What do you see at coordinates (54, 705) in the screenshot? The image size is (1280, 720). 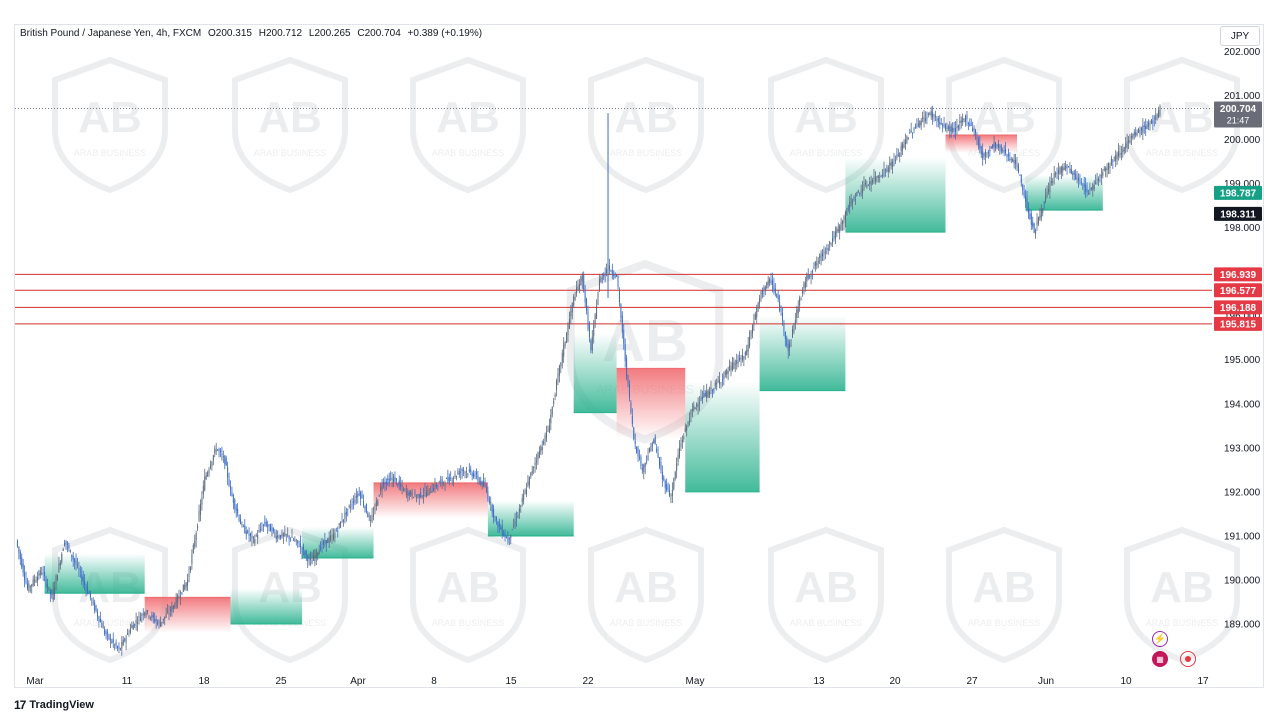 I see `tradingview-logo: 17 TradingView` at bounding box center [54, 705].